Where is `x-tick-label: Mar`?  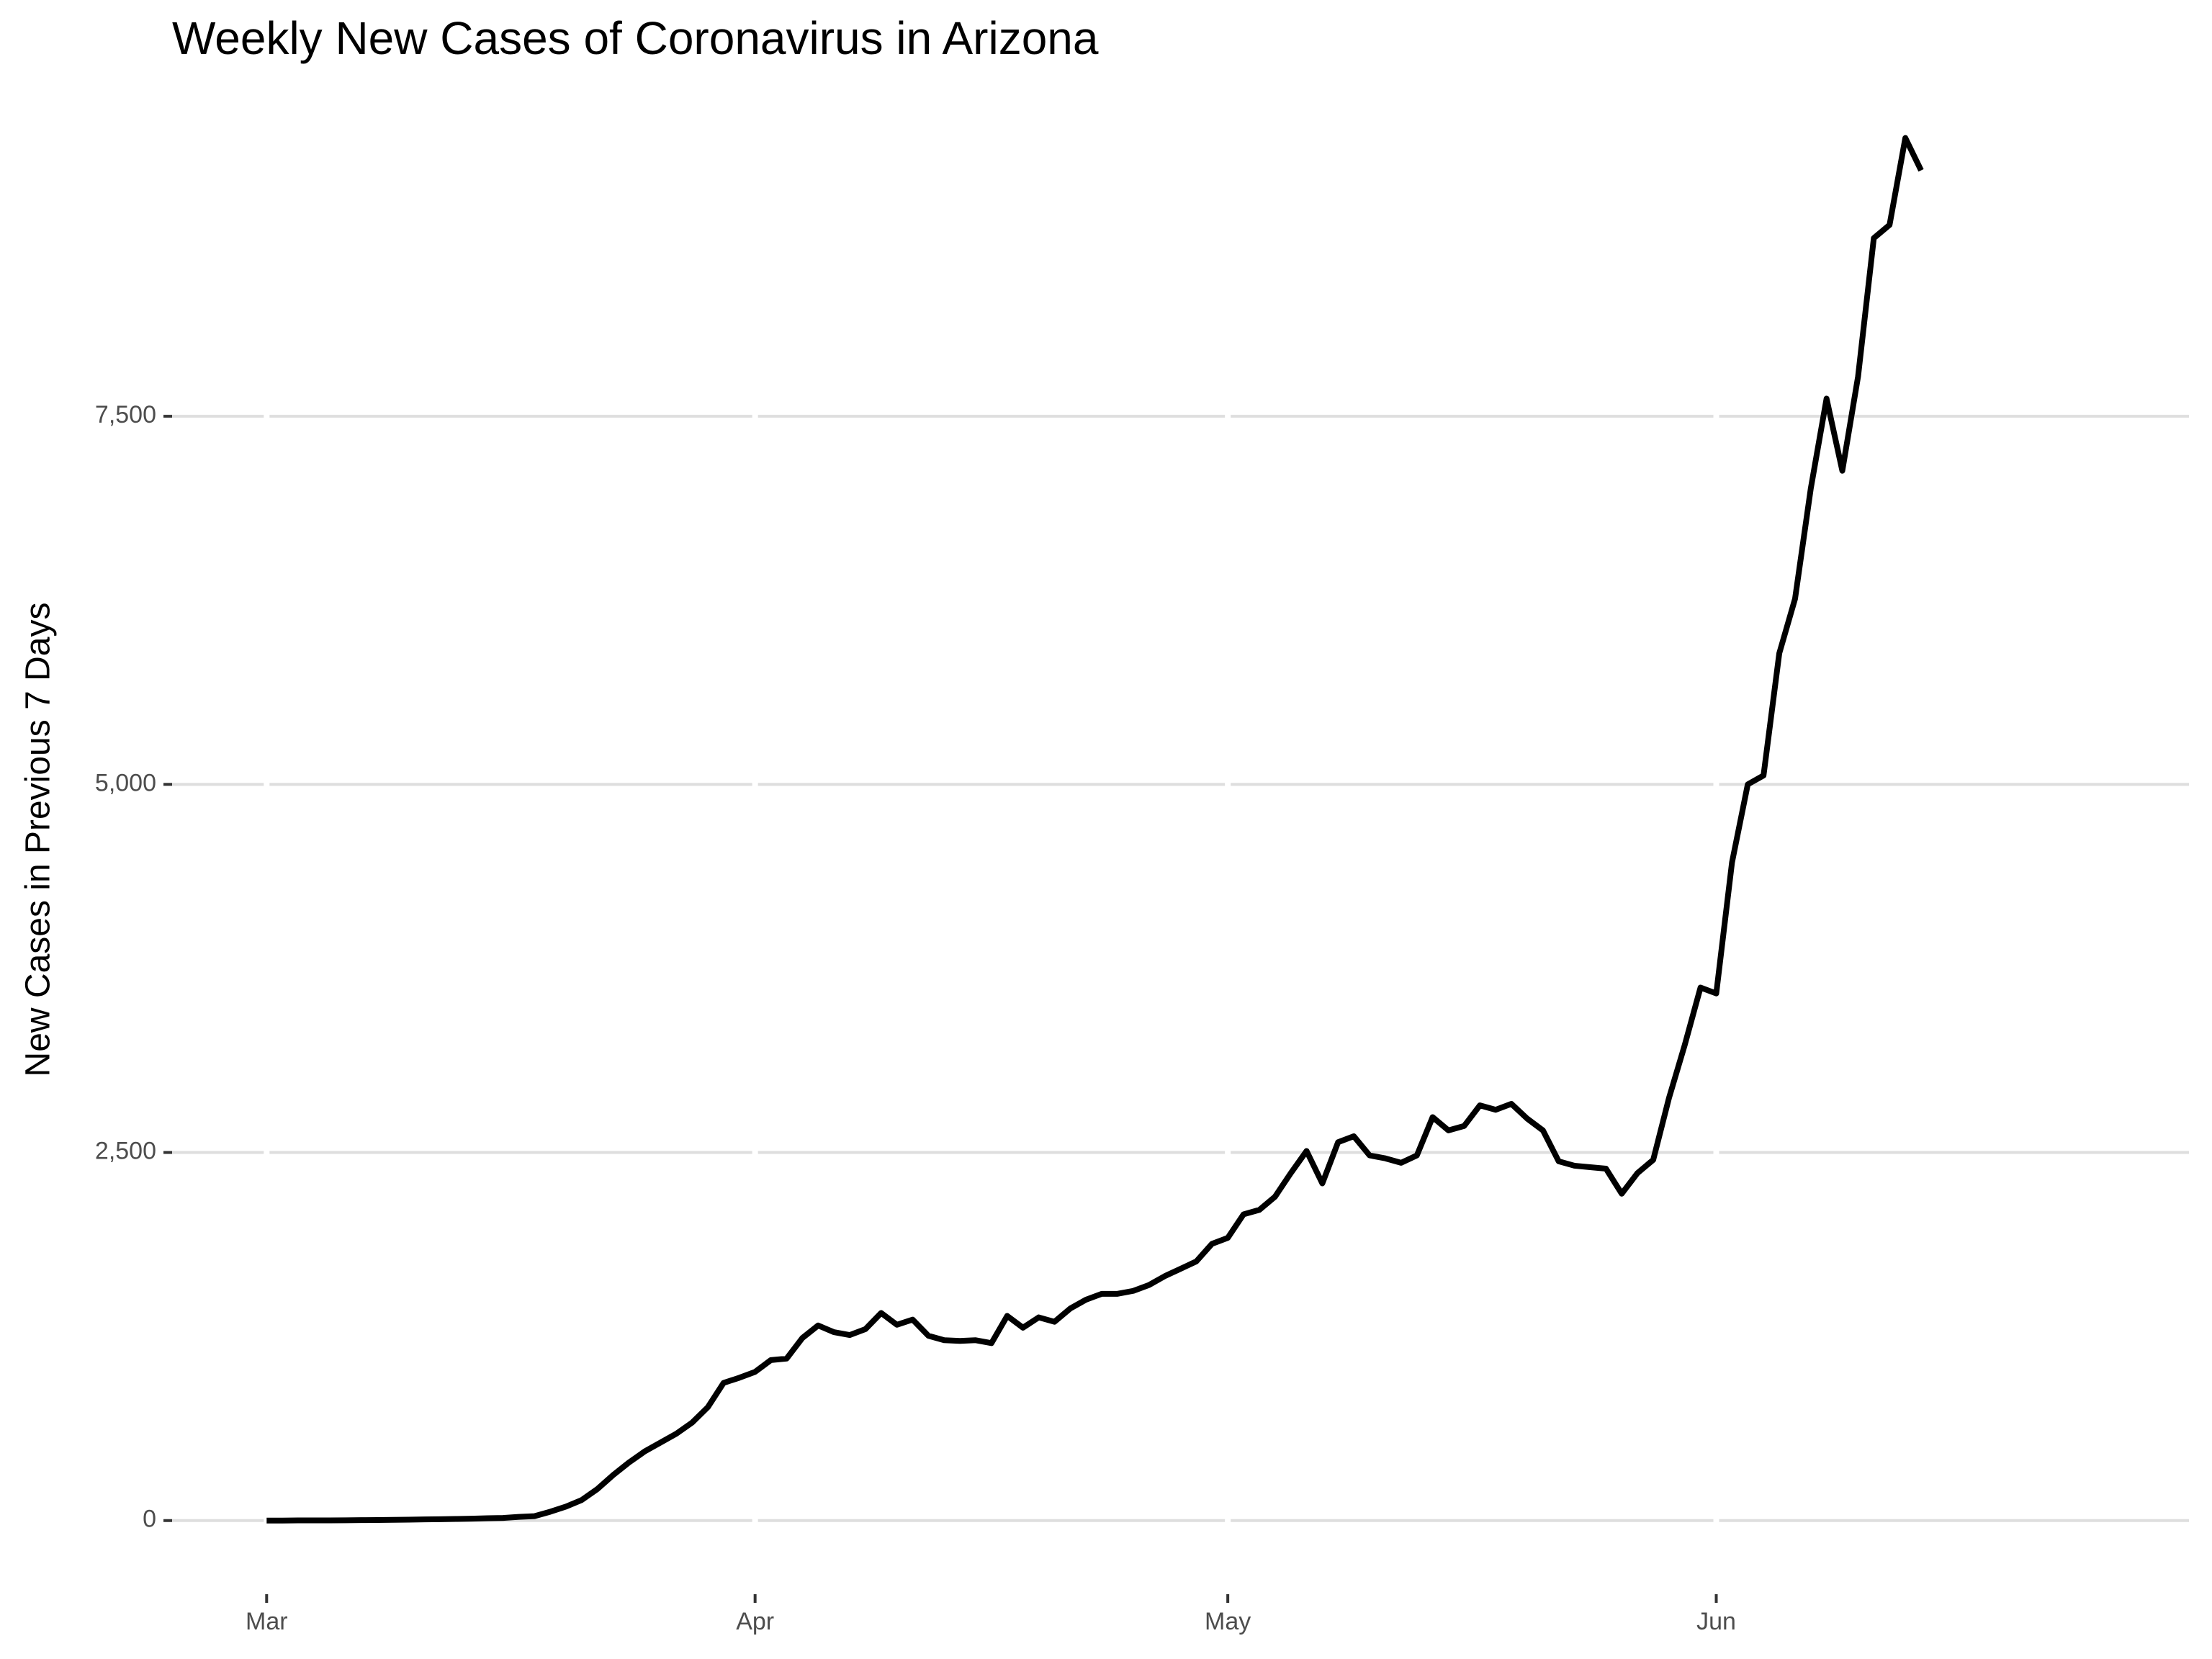
x-tick-label: Mar is located at coordinates (267, 1622).